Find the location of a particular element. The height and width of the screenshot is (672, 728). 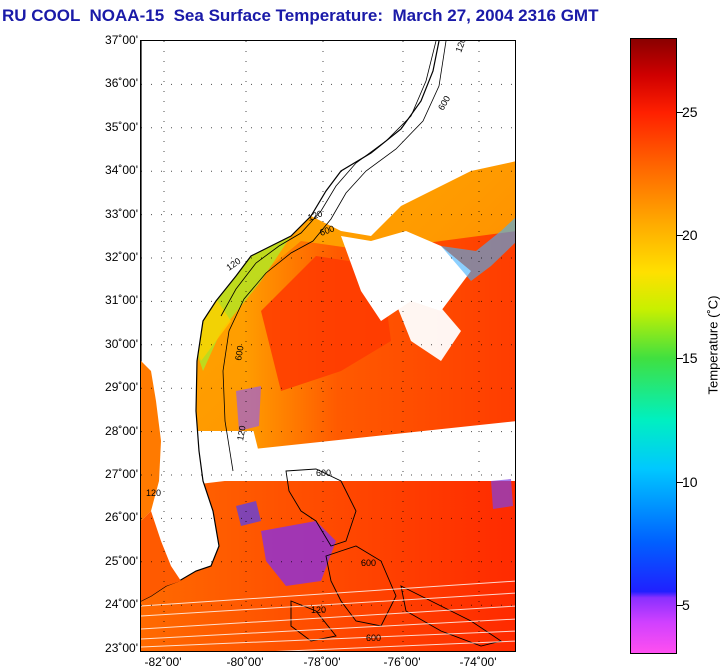

colorbar-tick-label: 25 is located at coordinates (690, 111).